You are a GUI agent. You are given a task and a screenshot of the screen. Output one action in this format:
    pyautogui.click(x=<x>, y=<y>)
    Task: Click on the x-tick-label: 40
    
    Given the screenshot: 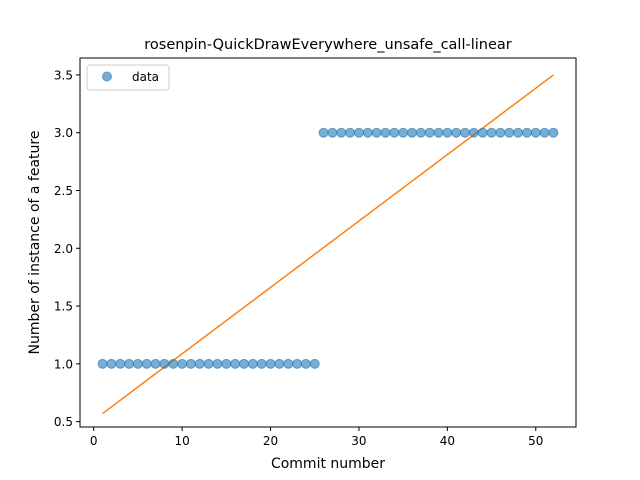 What is the action you would take?
    pyautogui.click(x=447, y=441)
    